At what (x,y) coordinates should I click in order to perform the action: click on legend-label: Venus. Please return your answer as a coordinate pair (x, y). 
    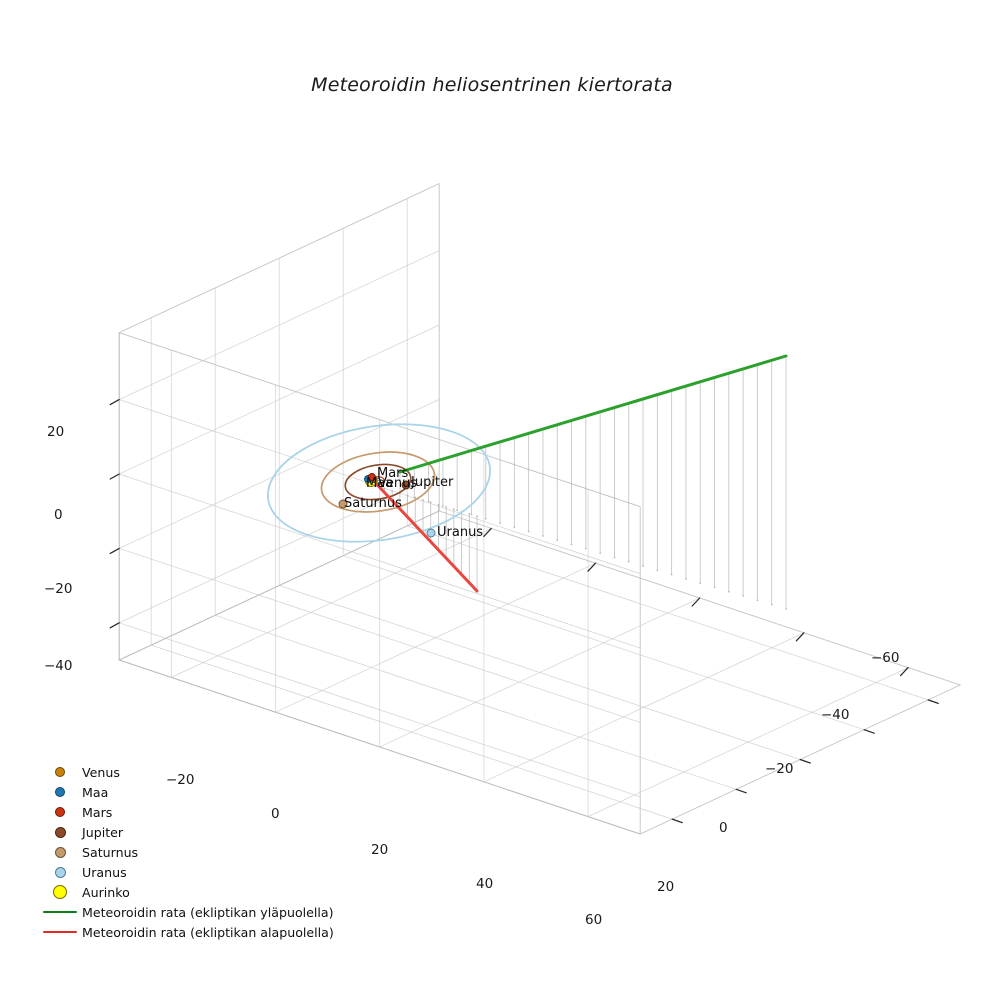
    Looking at the image, I should click on (101, 772).